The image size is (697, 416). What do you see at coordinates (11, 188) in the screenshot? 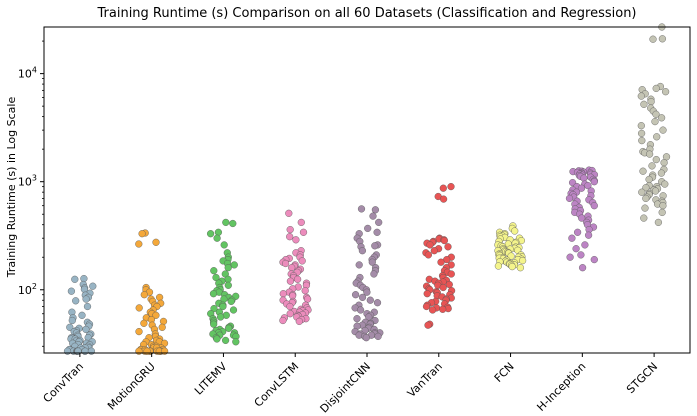
I see `y-axis-label: Training Runtime (s) in Log Scale` at bounding box center [11, 188].